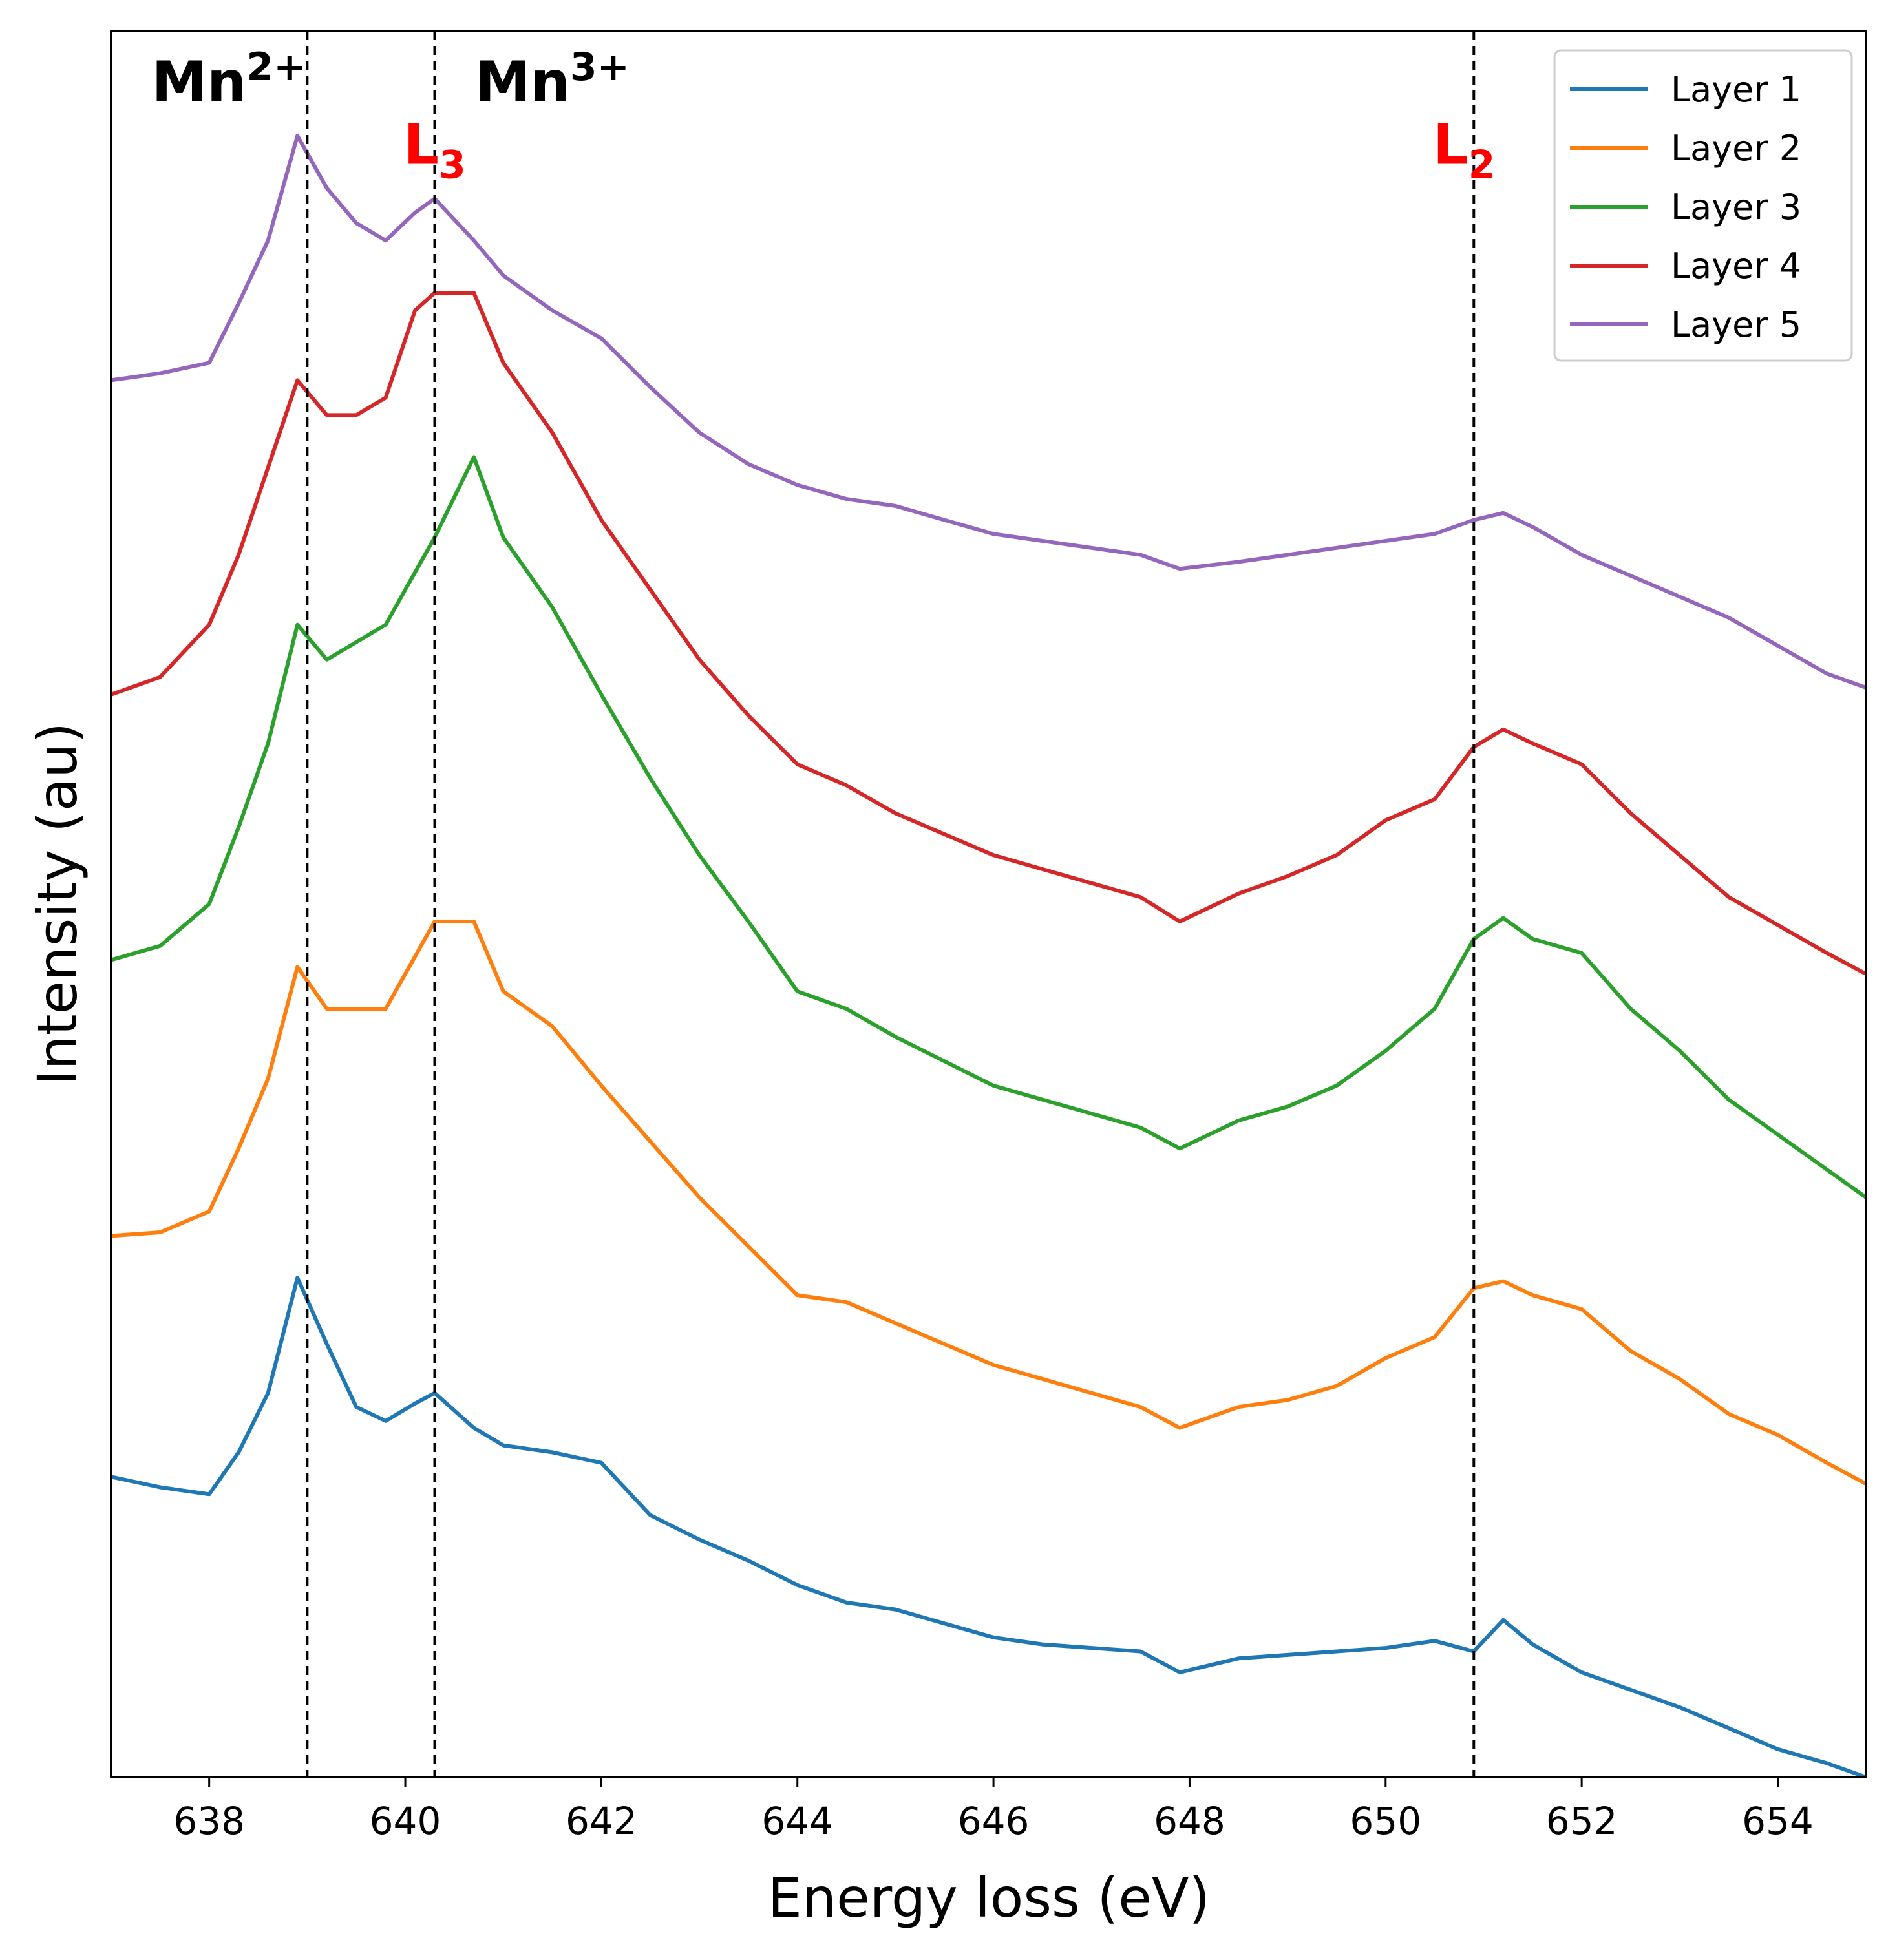 Image resolution: width=1897 pixels, height=1960 pixels. Describe the element at coordinates (601, 1821) in the screenshot. I see `x-tick-label: 642` at that location.